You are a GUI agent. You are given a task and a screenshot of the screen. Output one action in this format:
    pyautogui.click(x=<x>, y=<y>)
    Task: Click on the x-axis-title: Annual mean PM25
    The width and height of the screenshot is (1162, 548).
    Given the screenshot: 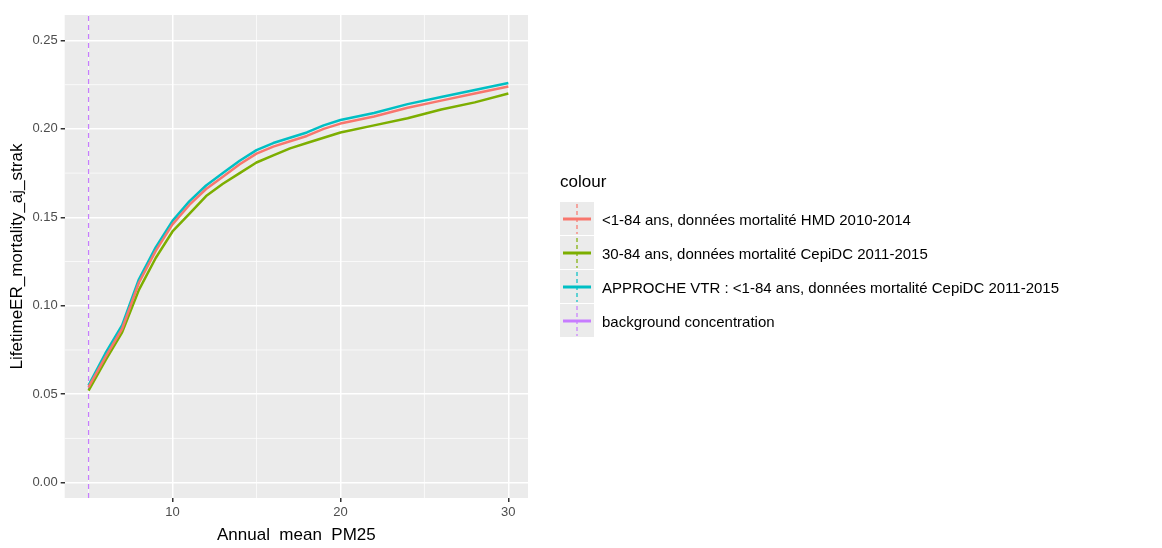 What is the action you would take?
    pyautogui.click(x=296, y=535)
    